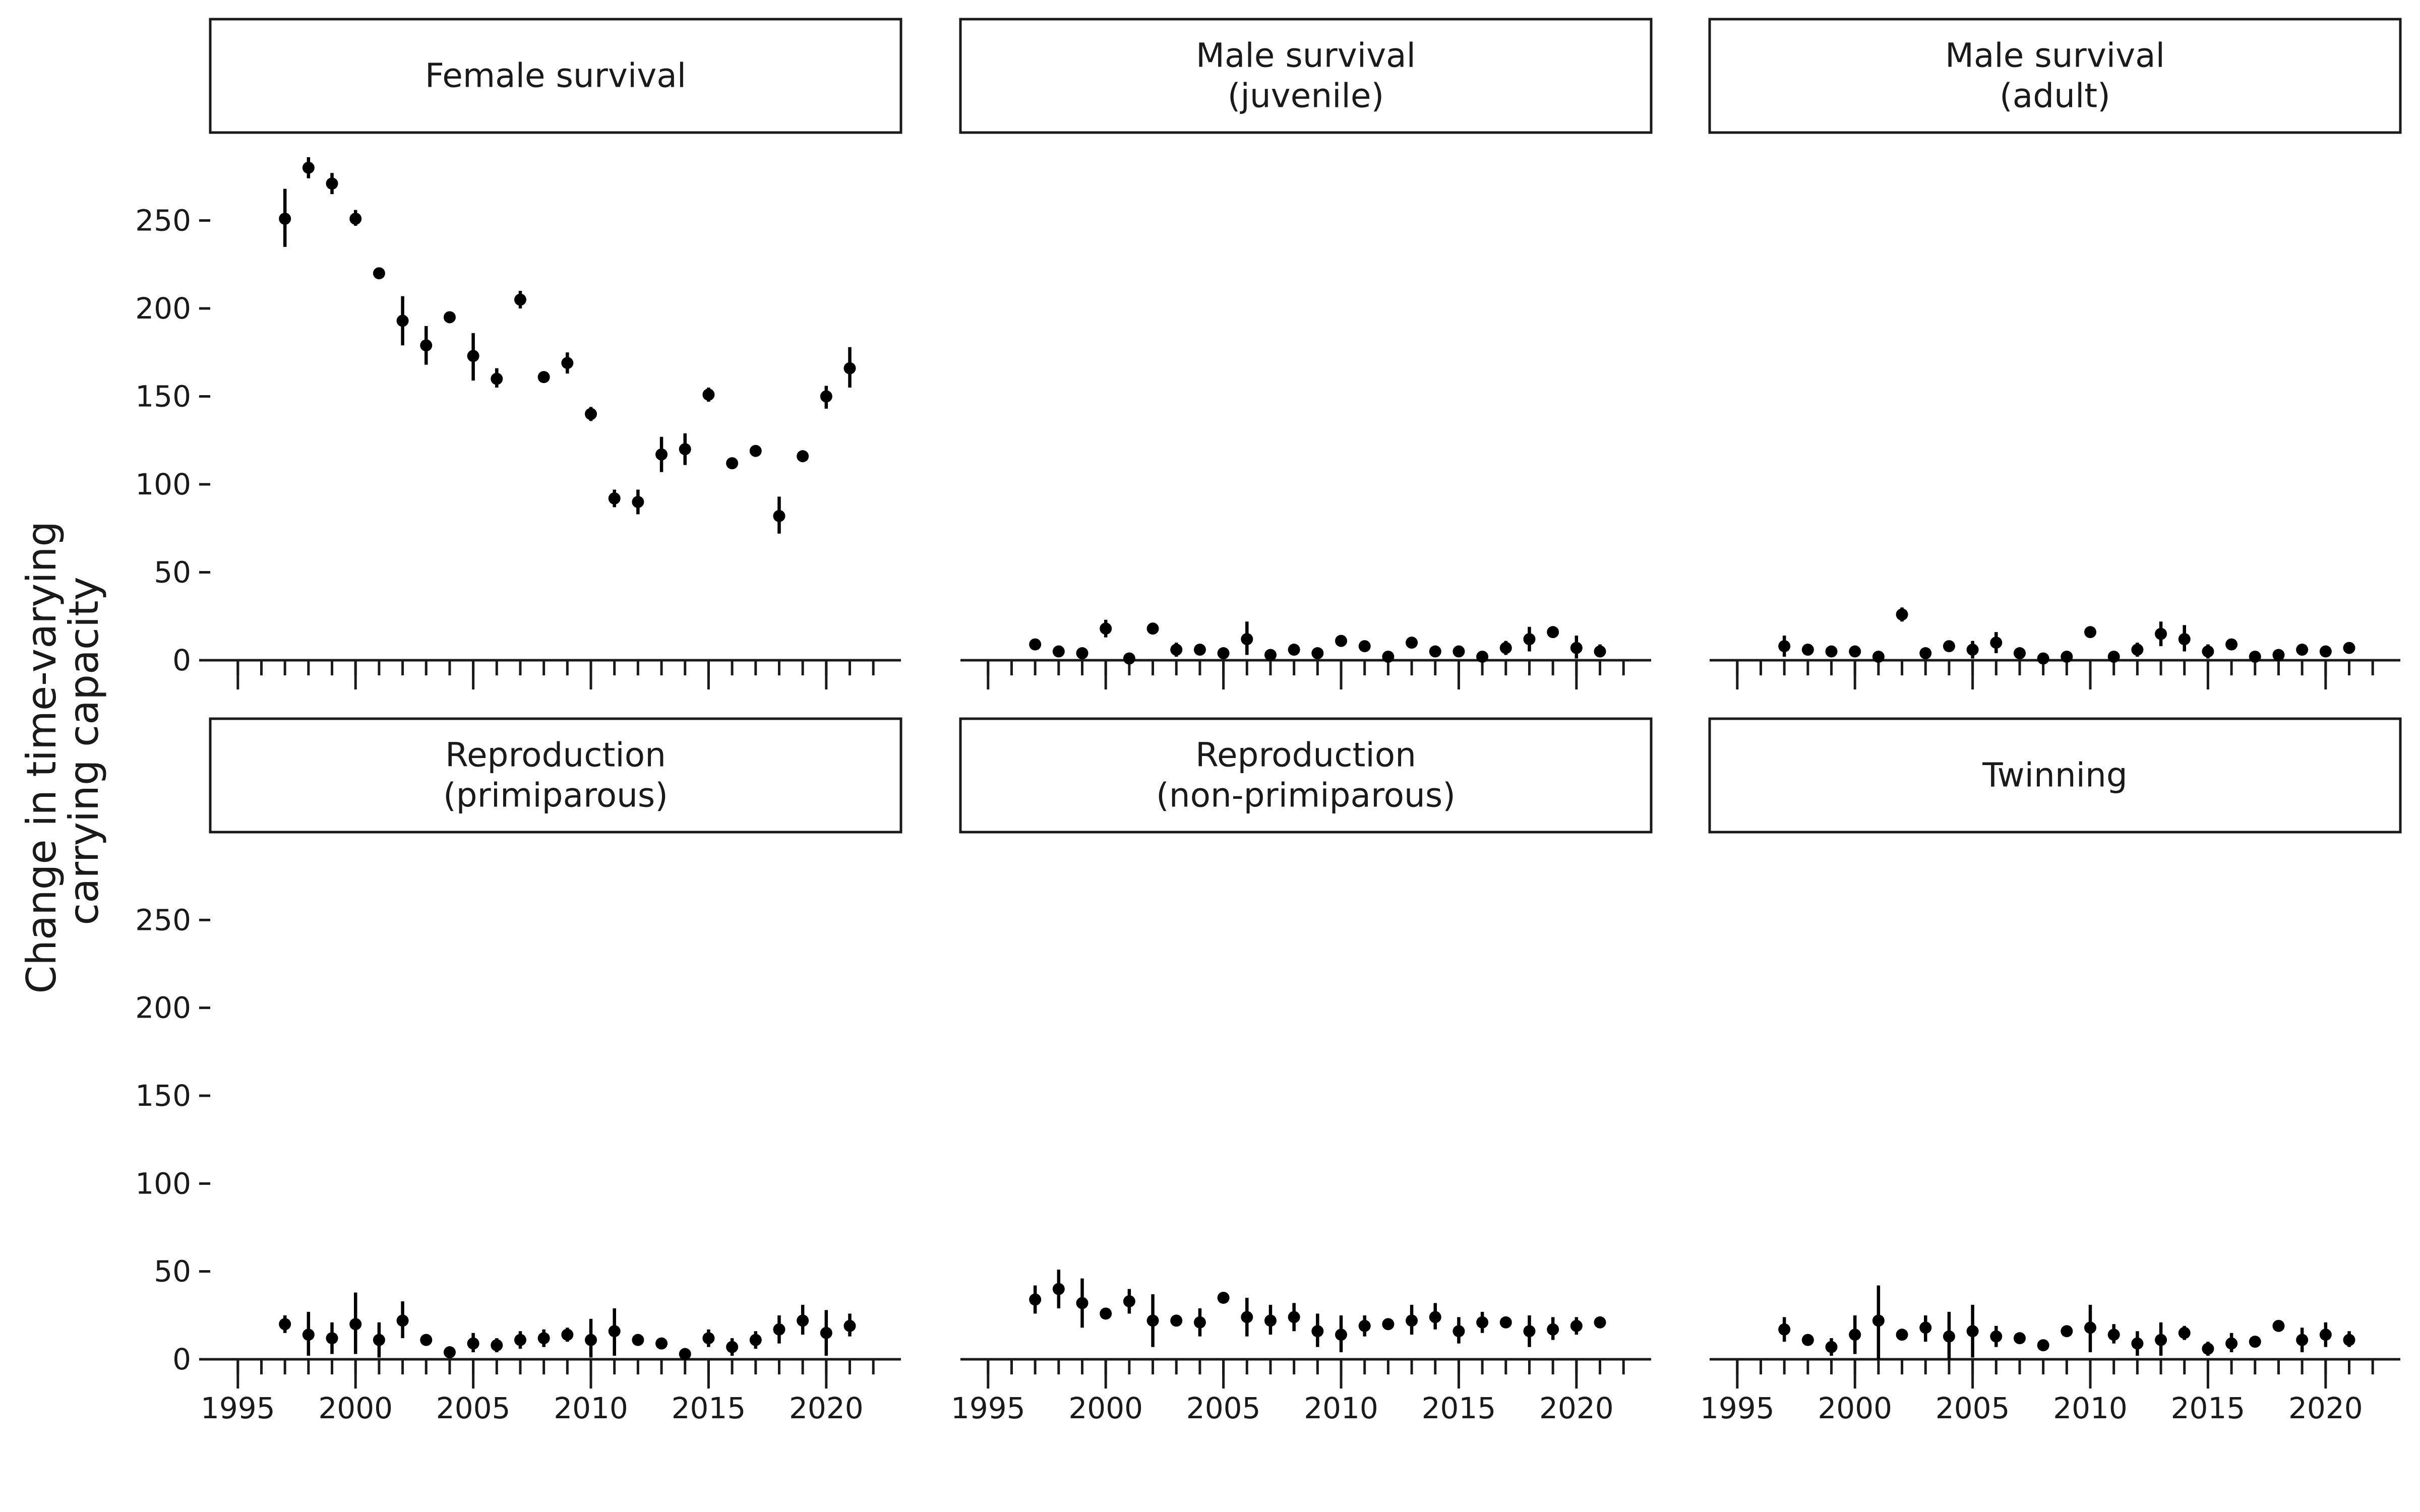 The height and width of the screenshot is (1512, 2420). Describe the element at coordinates (555, 795) in the screenshot. I see `facet-strip-label: (primiparous)` at that location.